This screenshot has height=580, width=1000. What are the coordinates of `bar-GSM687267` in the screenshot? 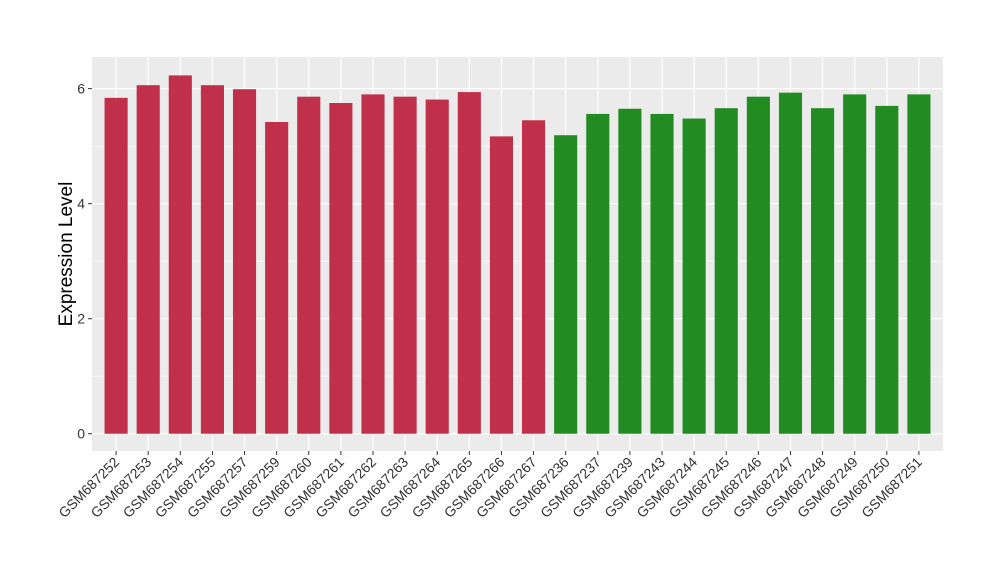 It's located at (533, 277).